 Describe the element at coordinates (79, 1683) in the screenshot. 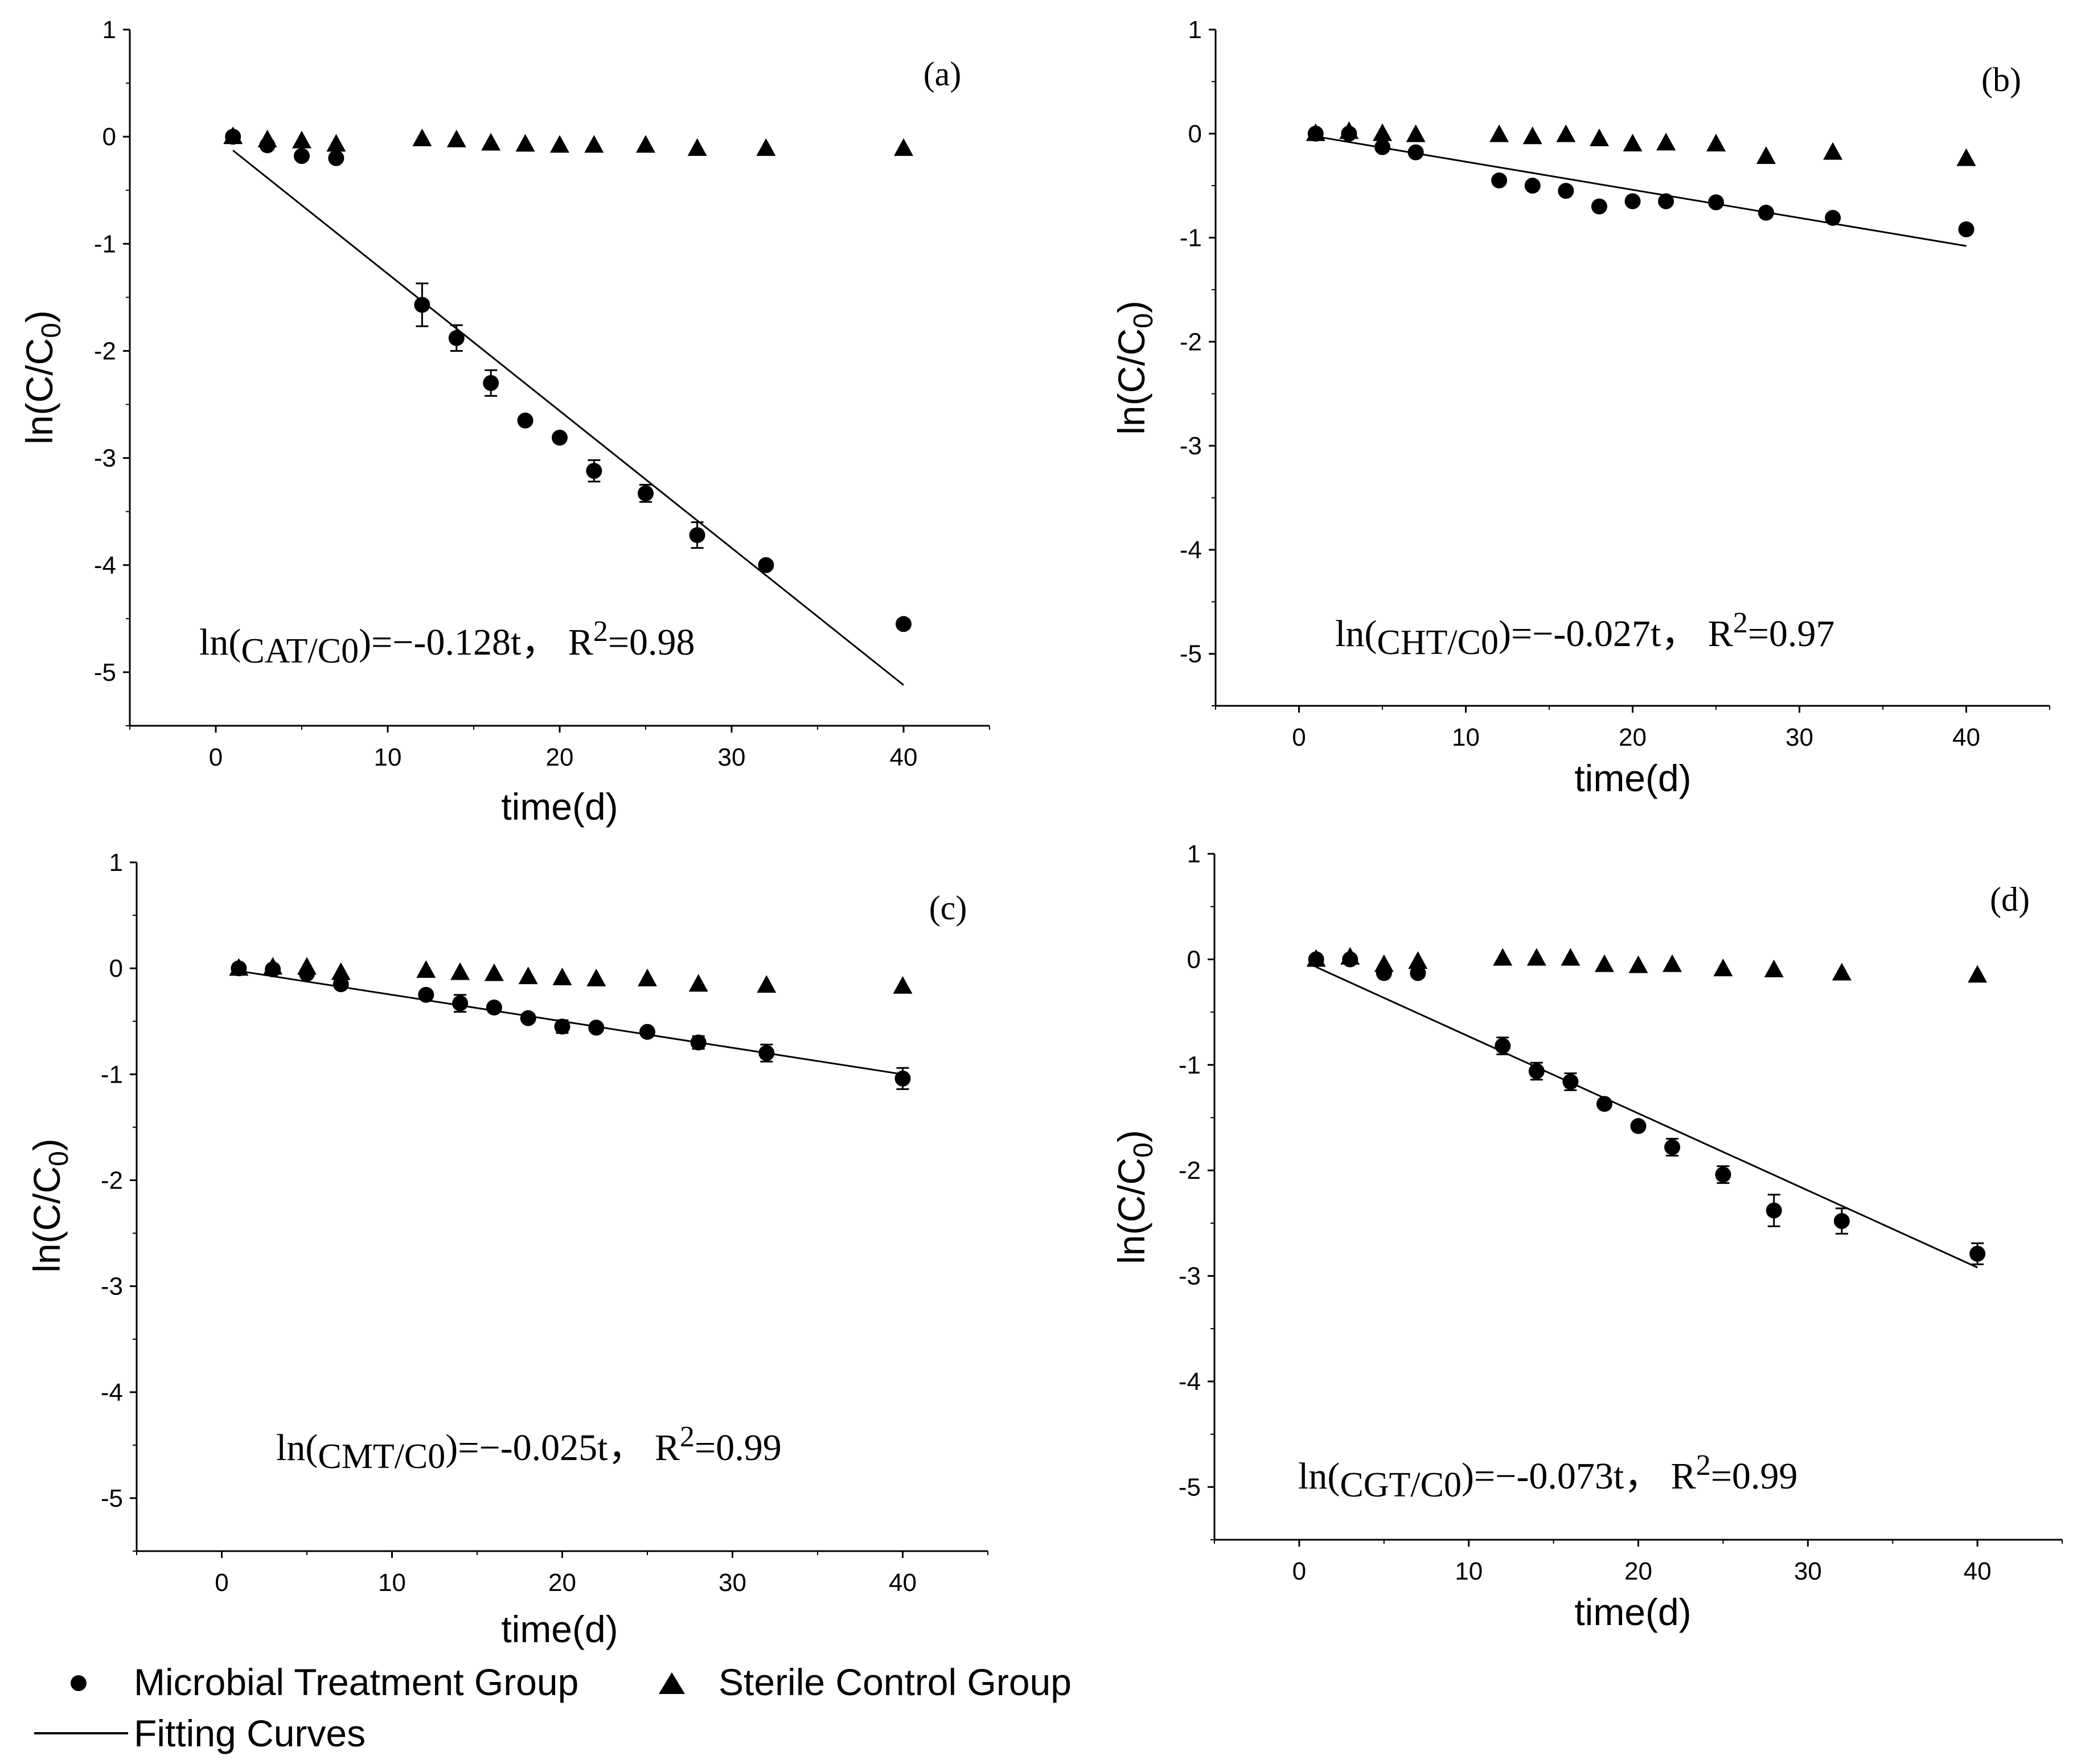

I see `legend-circle-marker` at that location.